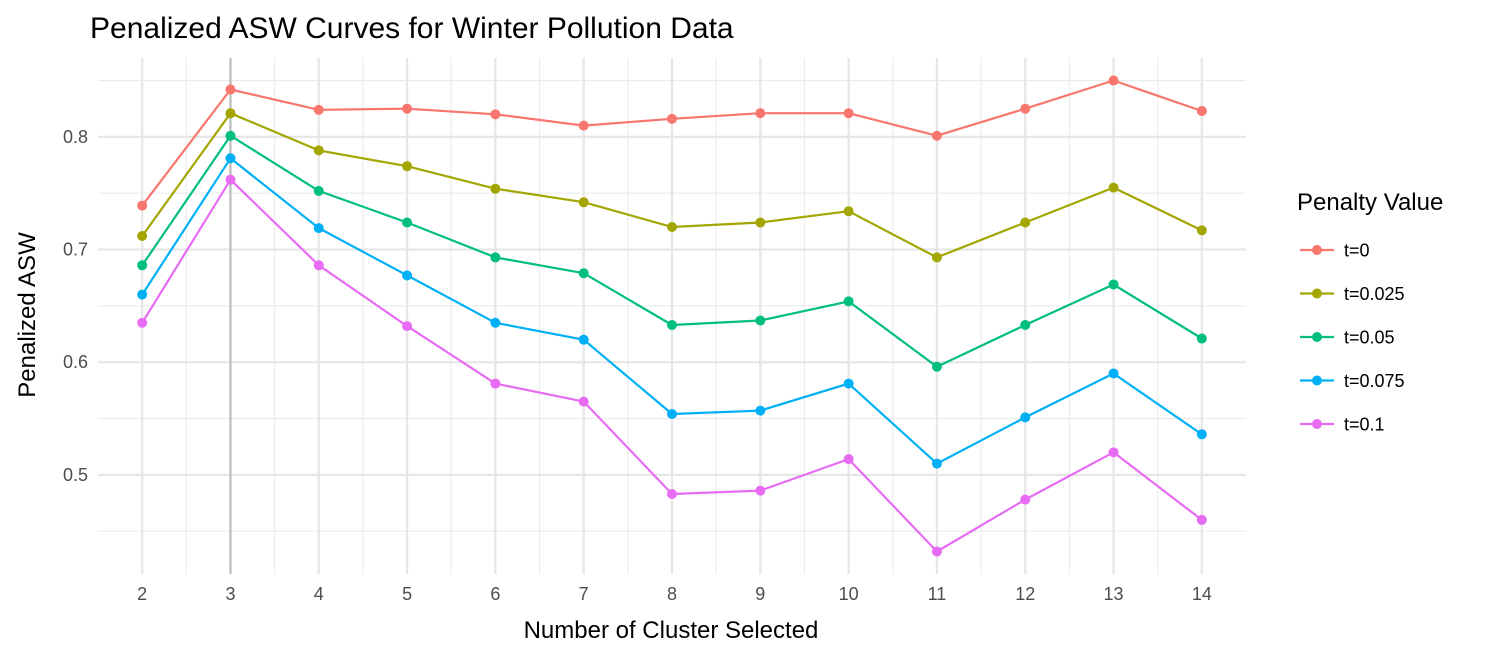  What do you see at coordinates (1335, 251) in the screenshot?
I see `legend-item: t=0` at bounding box center [1335, 251].